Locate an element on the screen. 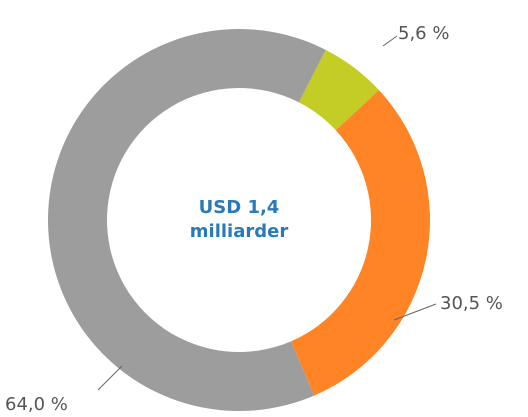 Image resolution: width=528 pixels, height=417 pixels. value-label: 64,0 % is located at coordinates (36, 404).